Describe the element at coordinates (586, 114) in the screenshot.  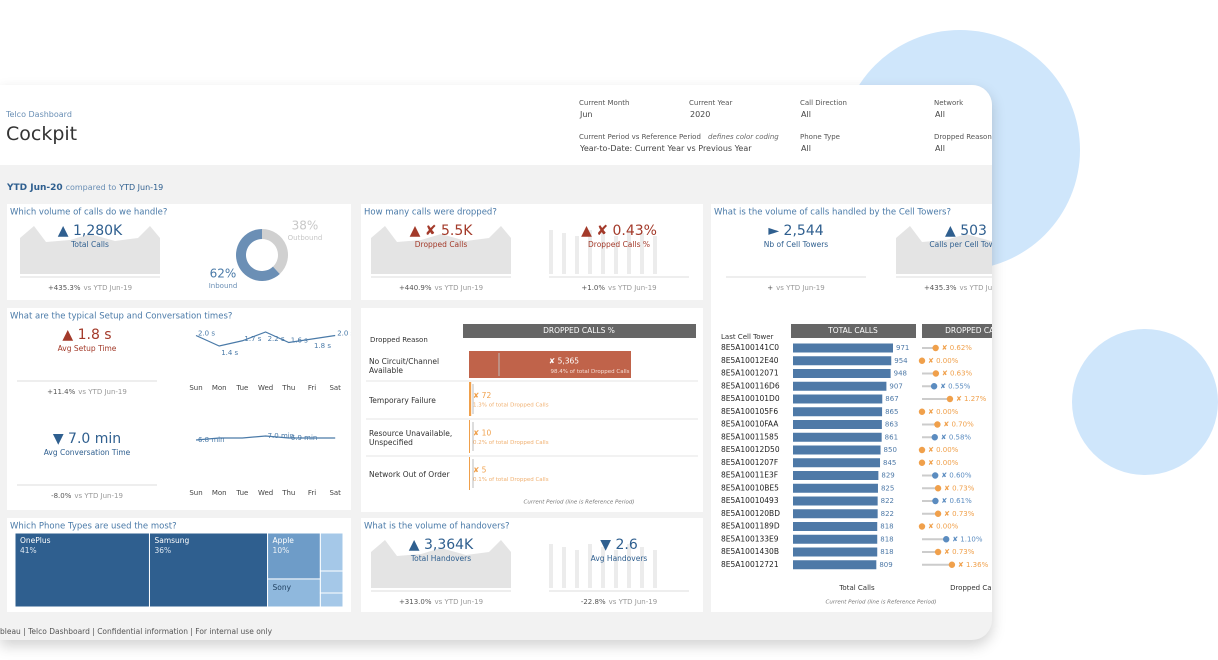
I see `filter-value: Jun` at that location.